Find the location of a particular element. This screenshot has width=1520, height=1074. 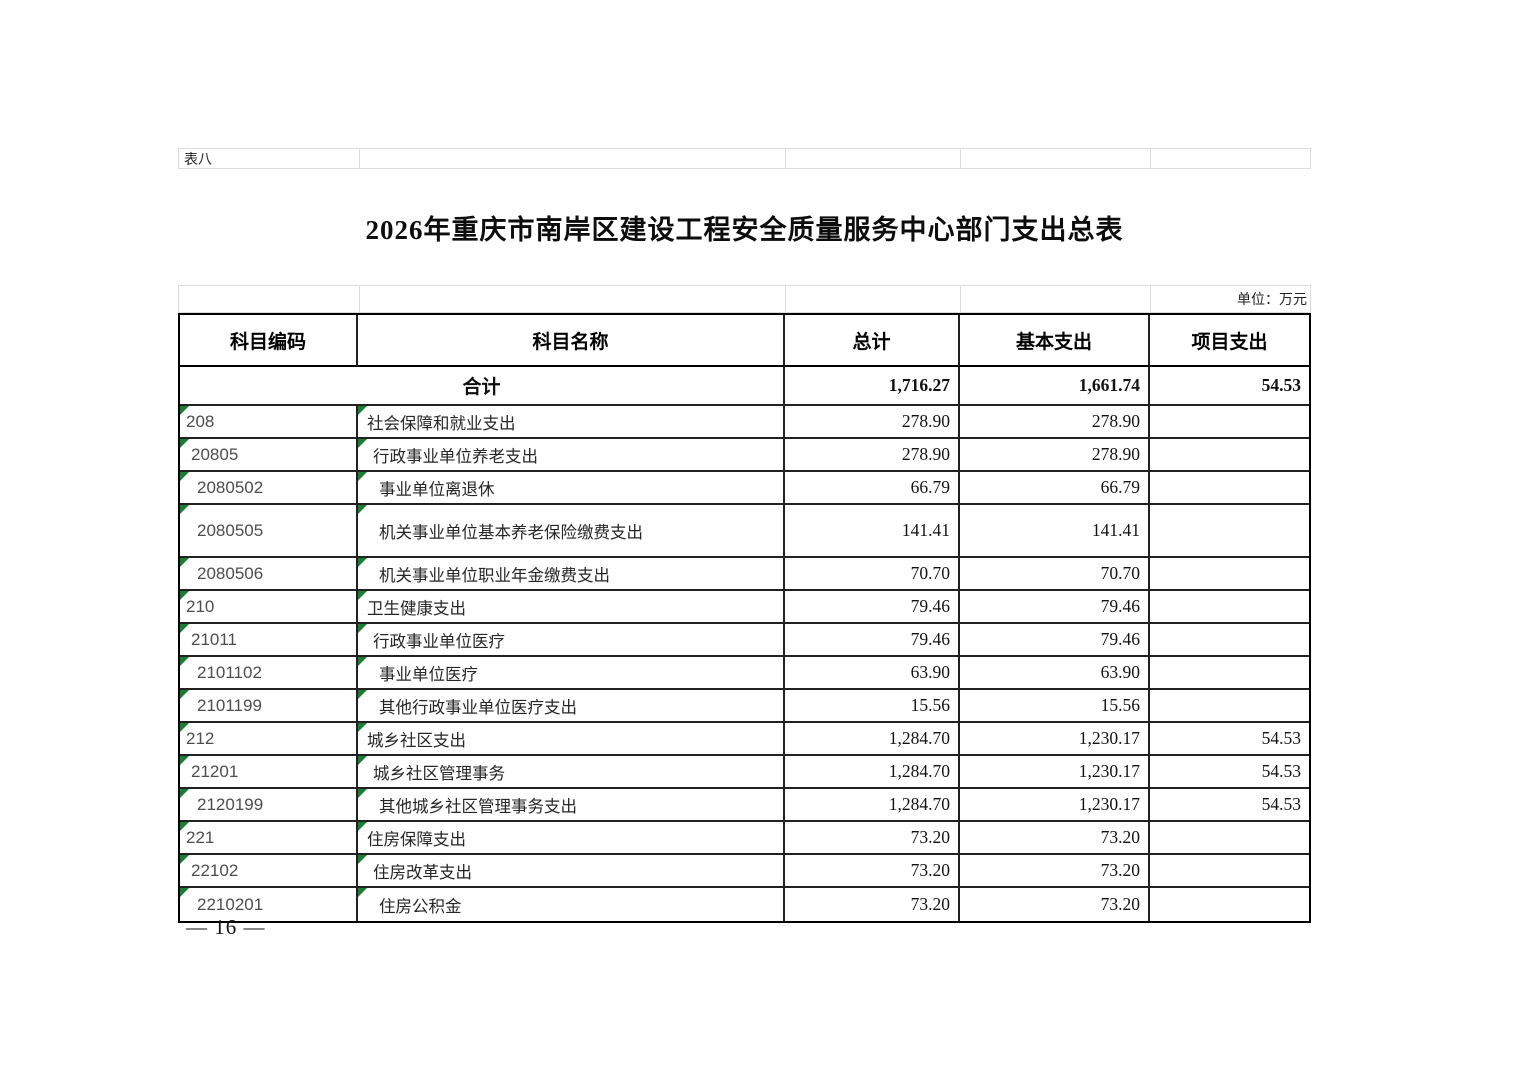

basic-value-cell-text: 278.90 is located at coordinates (1115, 454).